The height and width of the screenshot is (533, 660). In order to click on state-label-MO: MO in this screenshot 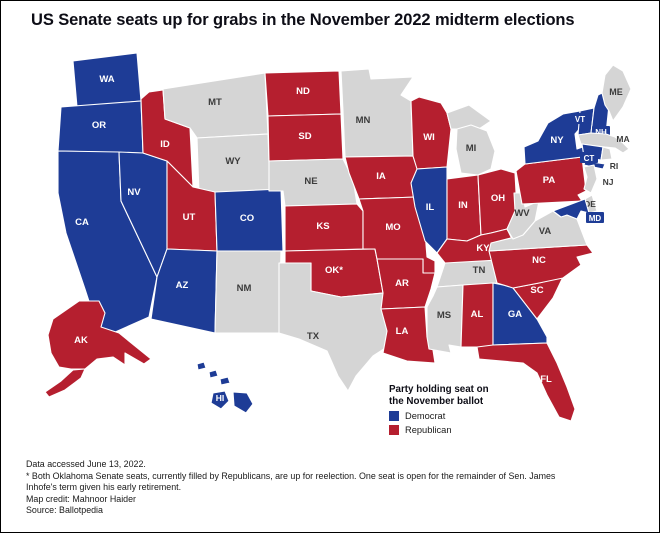, I will do `click(392, 227)`.